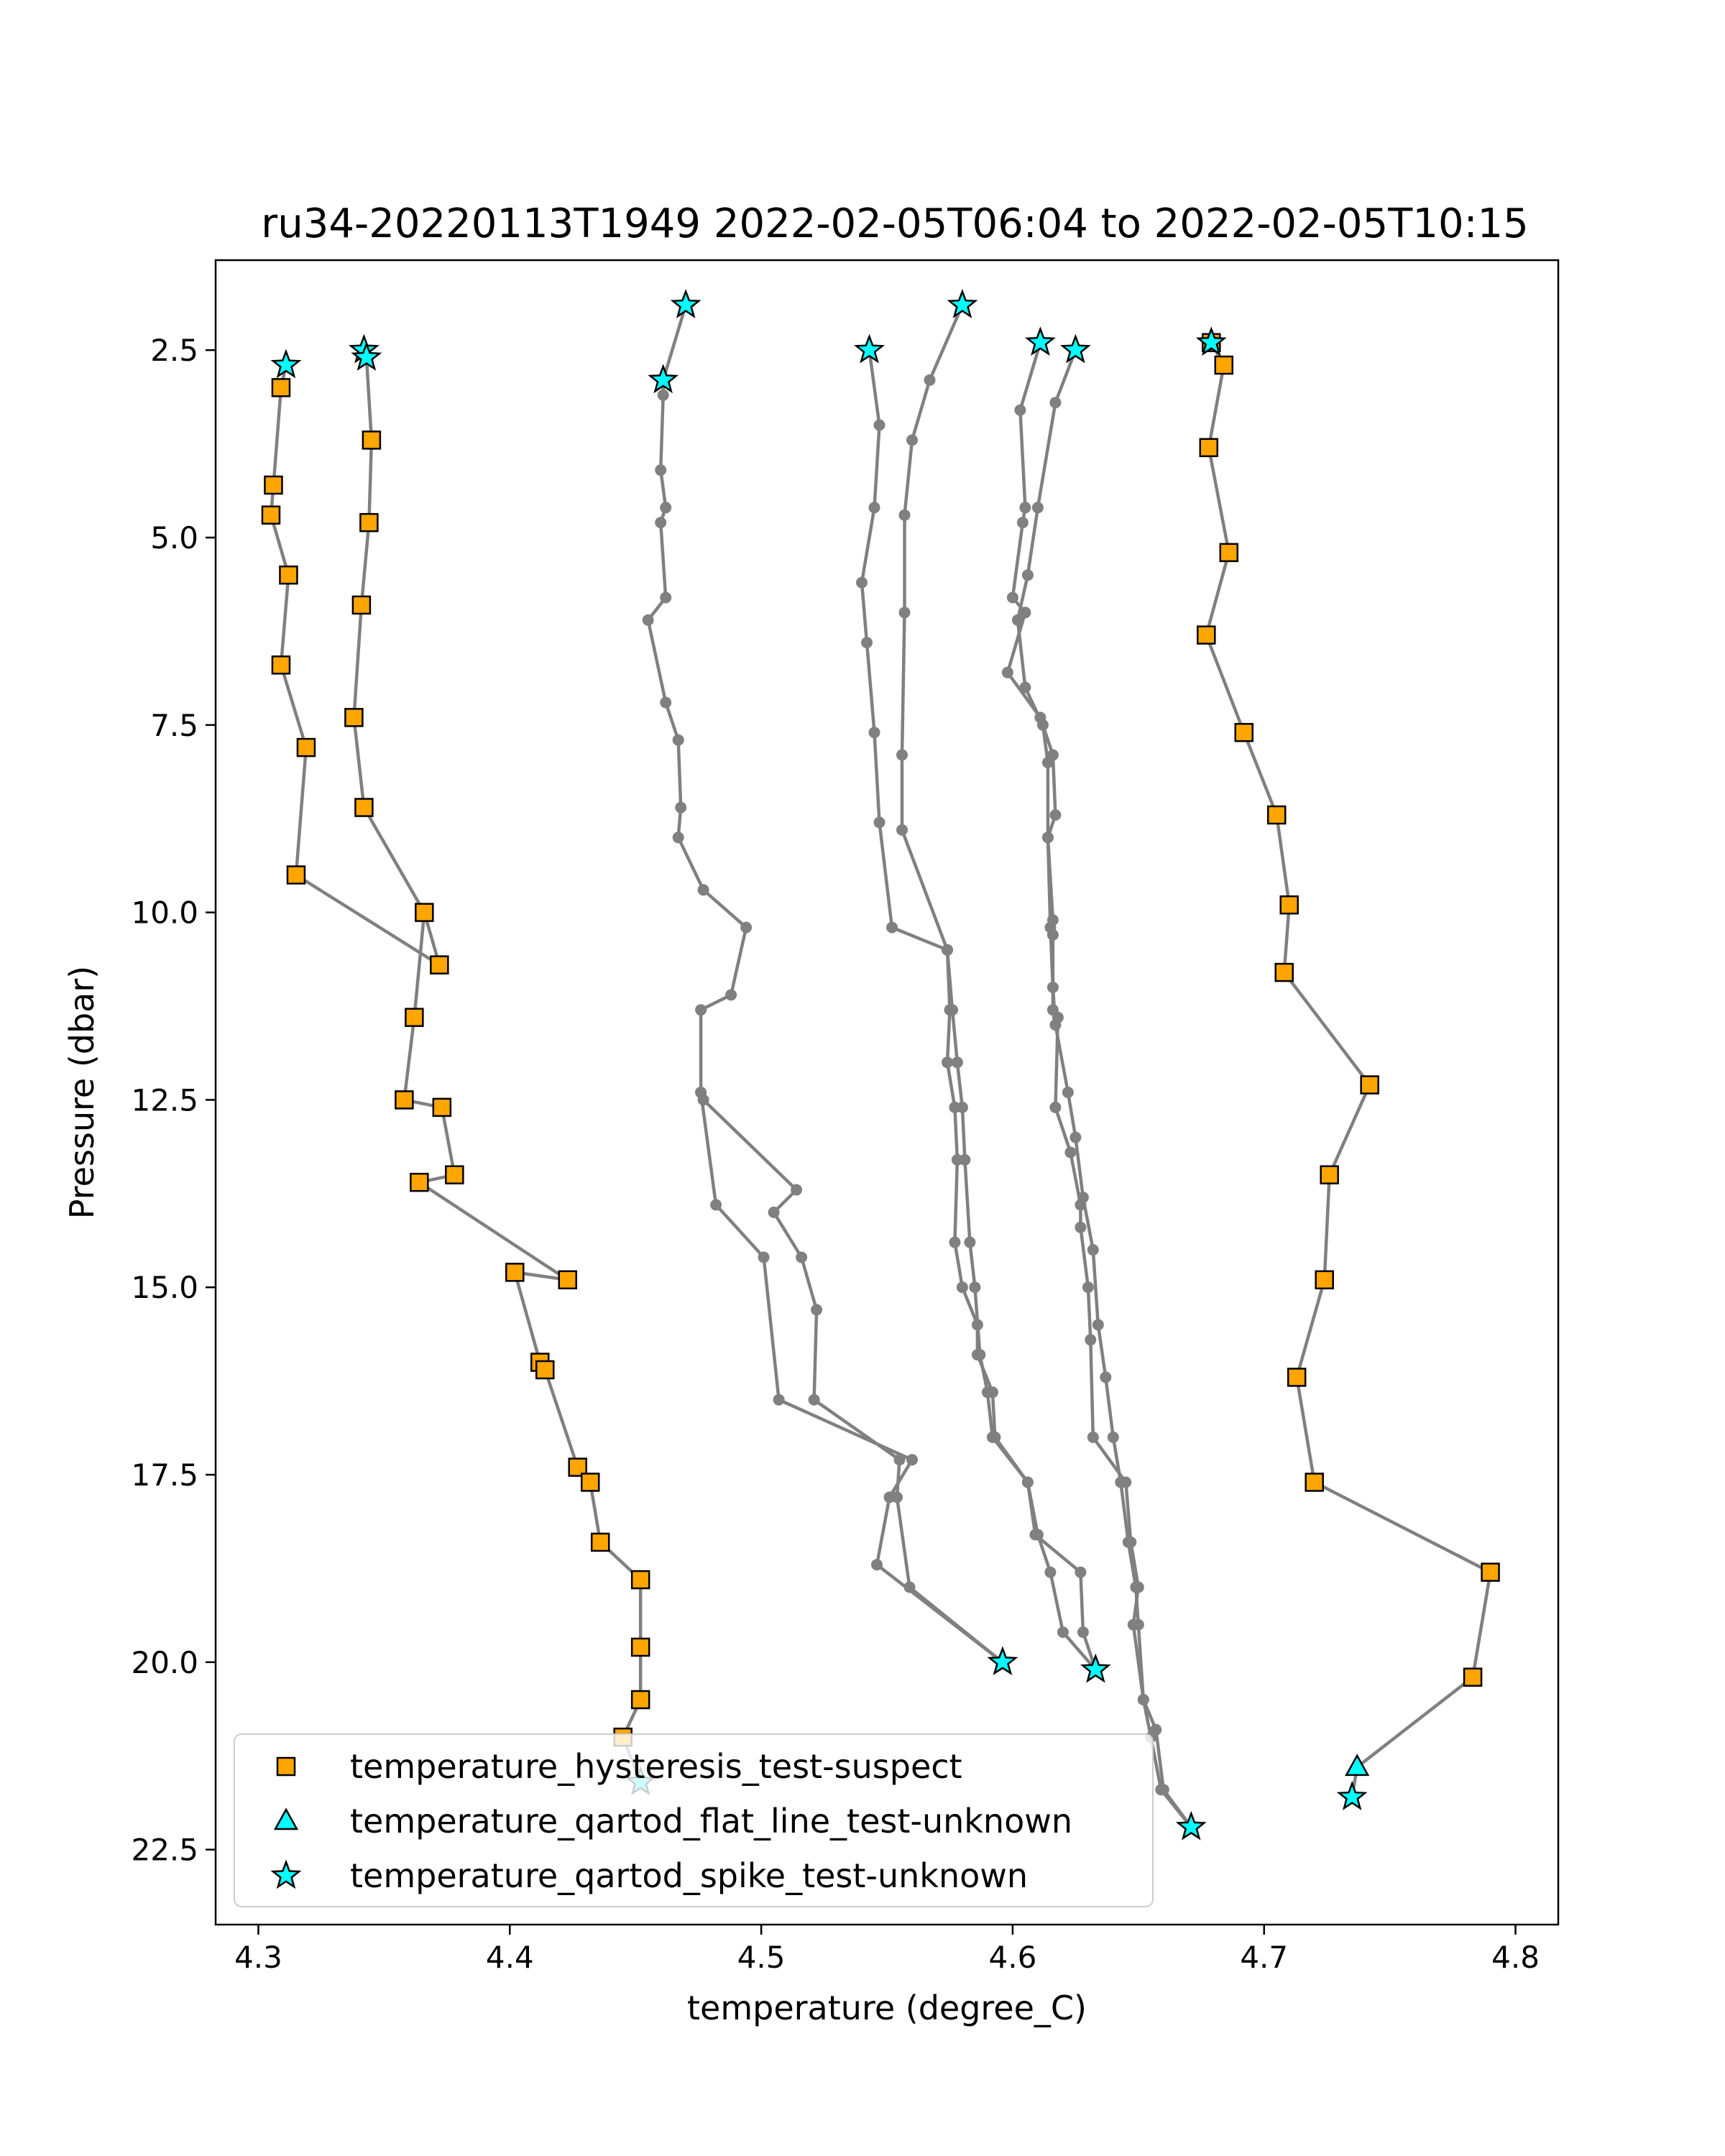  What do you see at coordinates (286, 1818) in the screenshot?
I see `legend-triangle-marker` at bounding box center [286, 1818].